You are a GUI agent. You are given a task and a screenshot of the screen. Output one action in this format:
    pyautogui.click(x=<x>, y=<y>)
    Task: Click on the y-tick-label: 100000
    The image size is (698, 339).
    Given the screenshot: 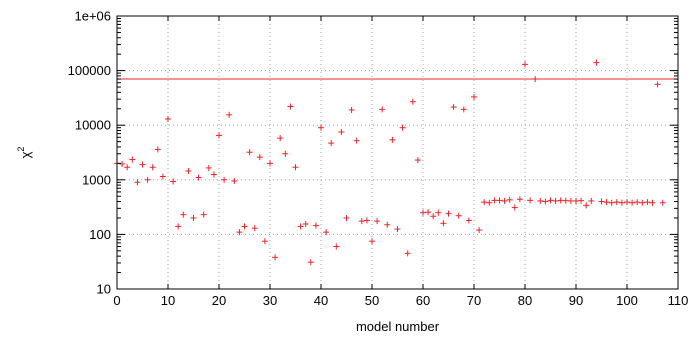 What is the action you would take?
    pyautogui.click(x=89, y=70)
    